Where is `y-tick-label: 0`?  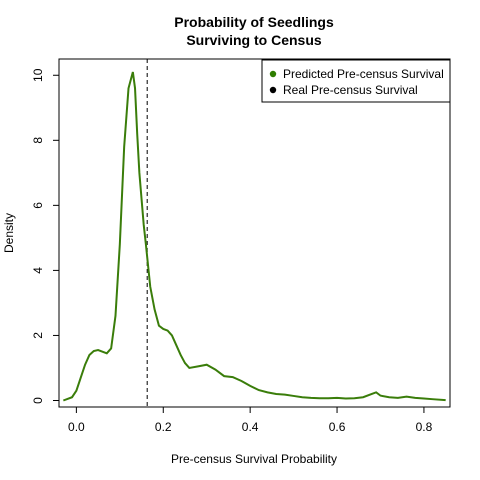 y-tick-label: 0 is located at coordinates (38, 400).